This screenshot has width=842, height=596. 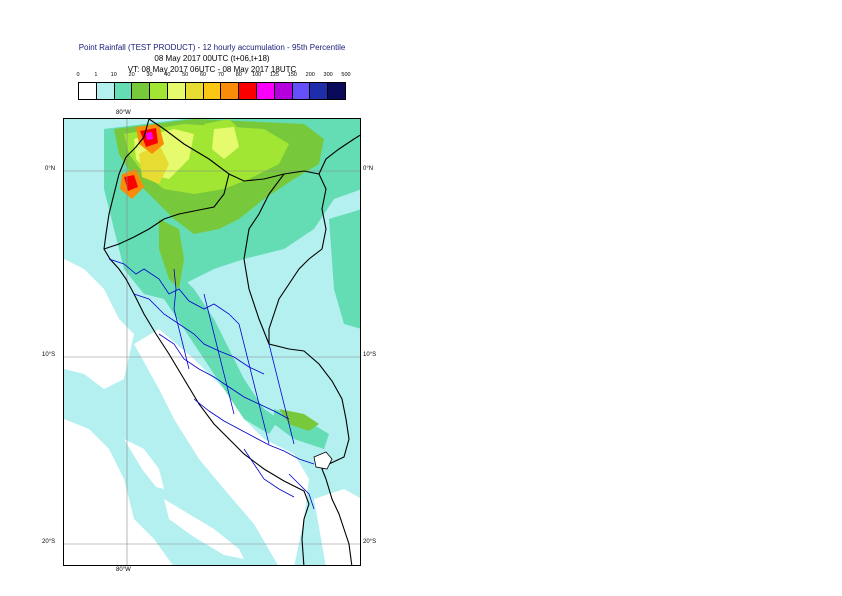 What do you see at coordinates (49, 542) in the screenshot?
I see `lat-label-left-20s: 20°S` at bounding box center [49, 542].